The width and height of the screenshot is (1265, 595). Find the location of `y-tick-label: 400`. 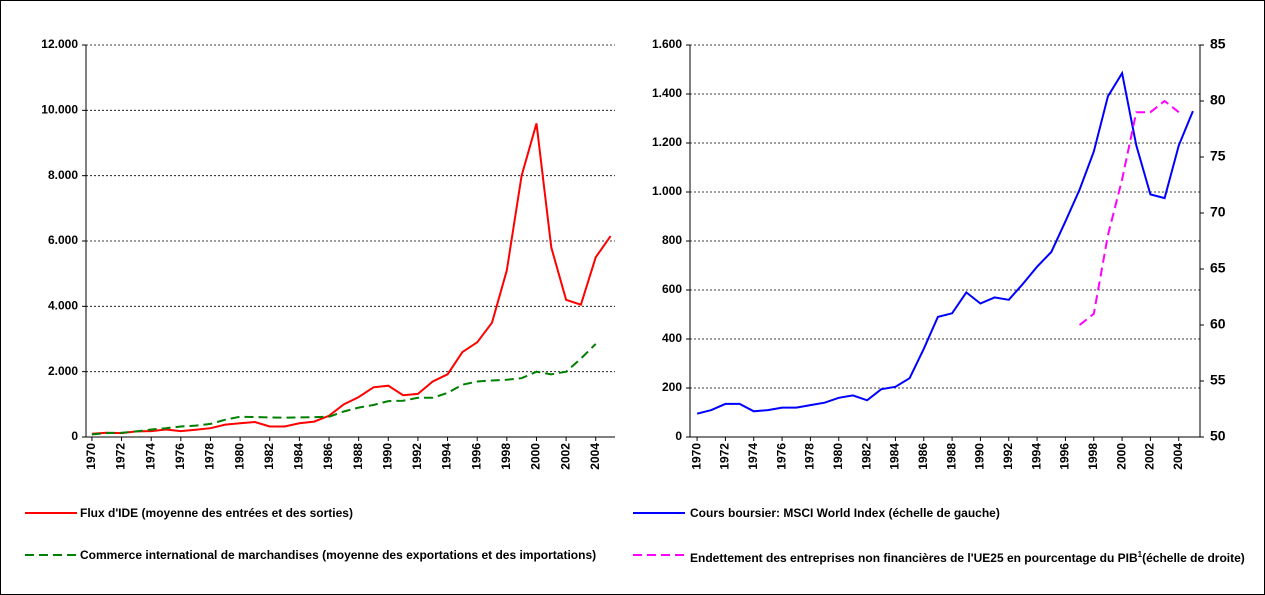

y-tick-label: 400 is located at coordinates (672, 338).